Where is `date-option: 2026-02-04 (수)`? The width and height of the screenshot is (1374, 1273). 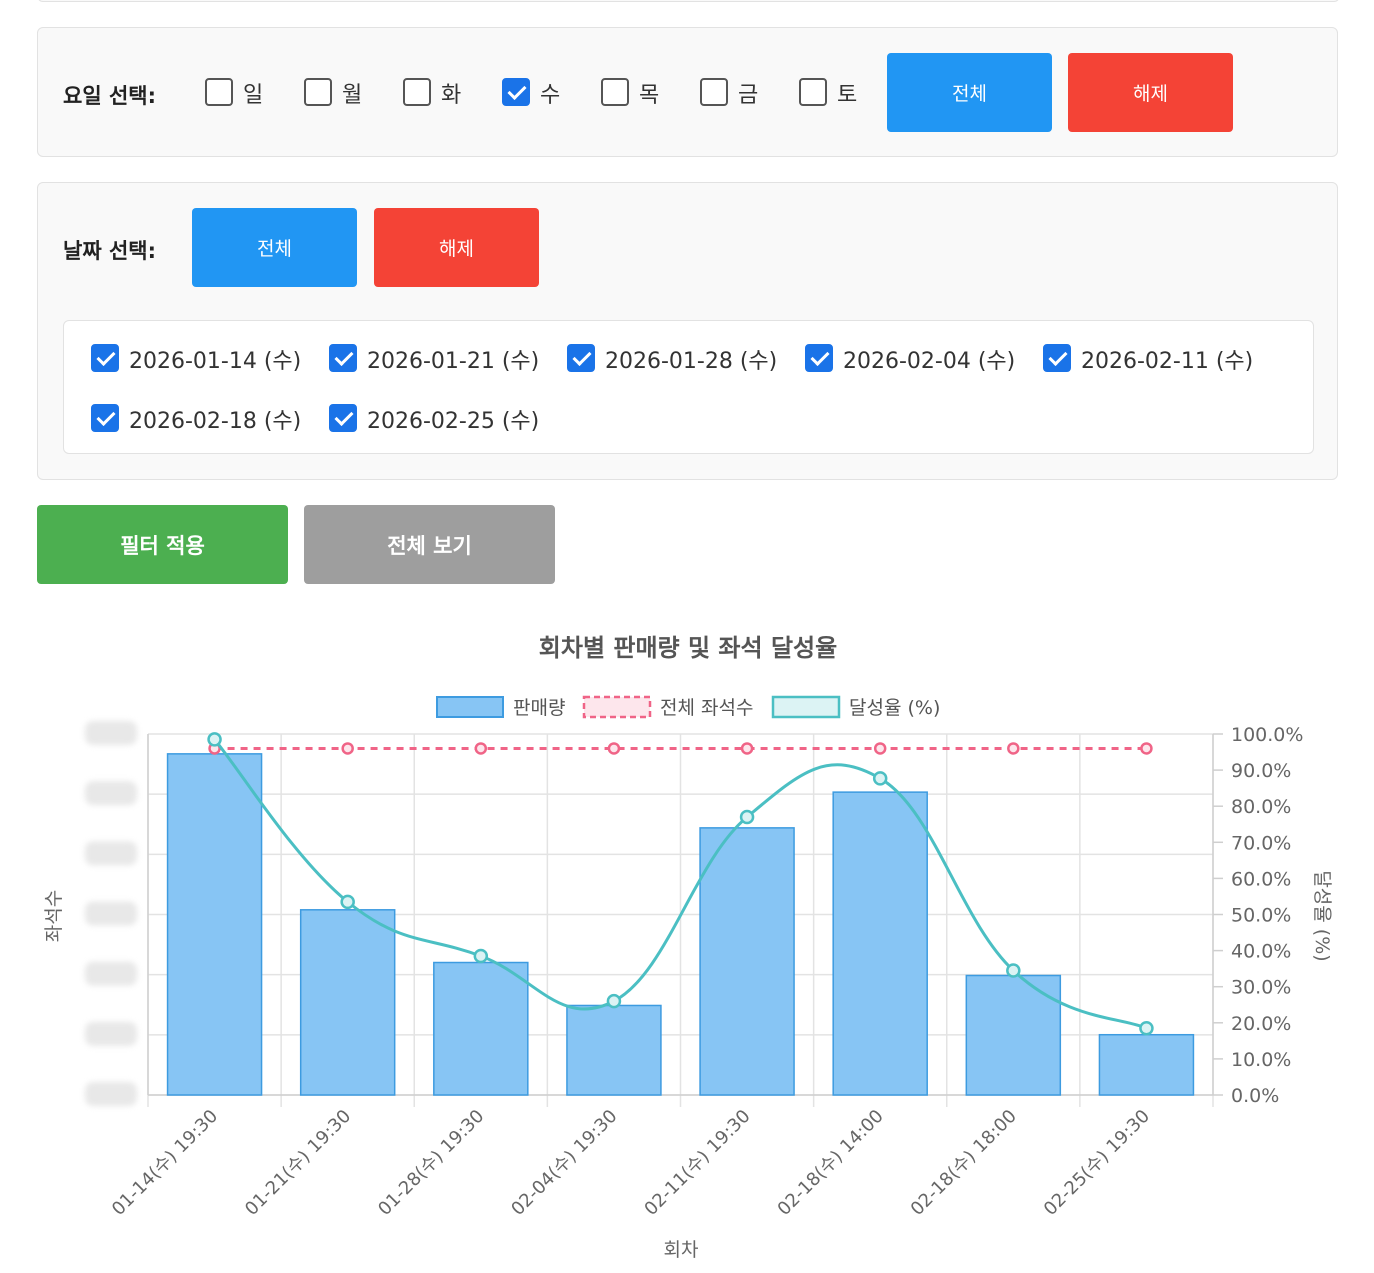
date-option: 2026-02-04 (수) is located at coordinates (915, 358).